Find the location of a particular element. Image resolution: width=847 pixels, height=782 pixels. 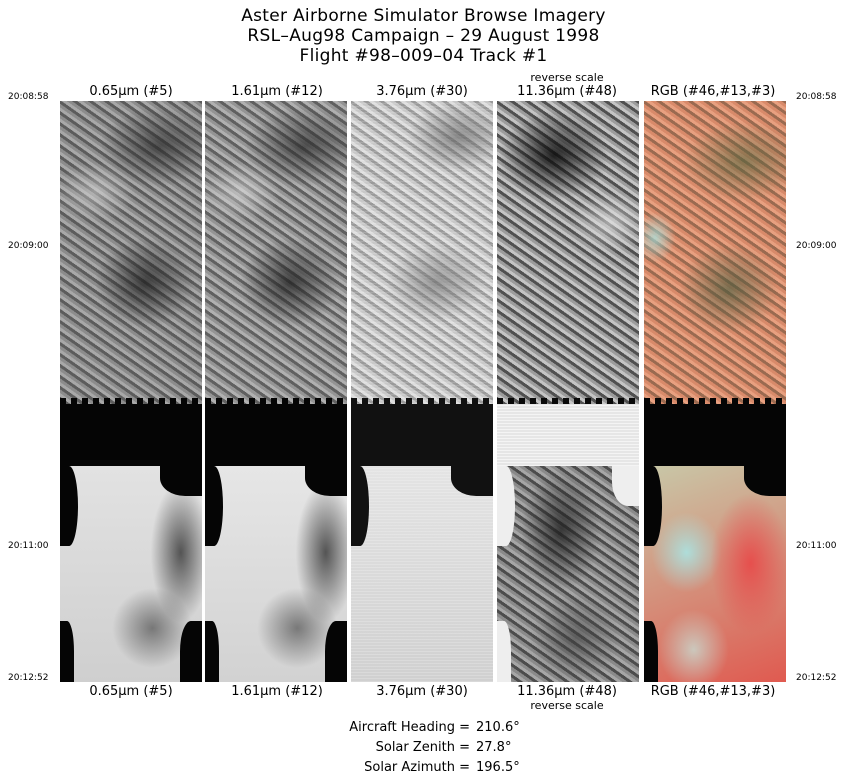

band-label-top-2: 1.61μm (#12) is located at coordinates (277, 91).